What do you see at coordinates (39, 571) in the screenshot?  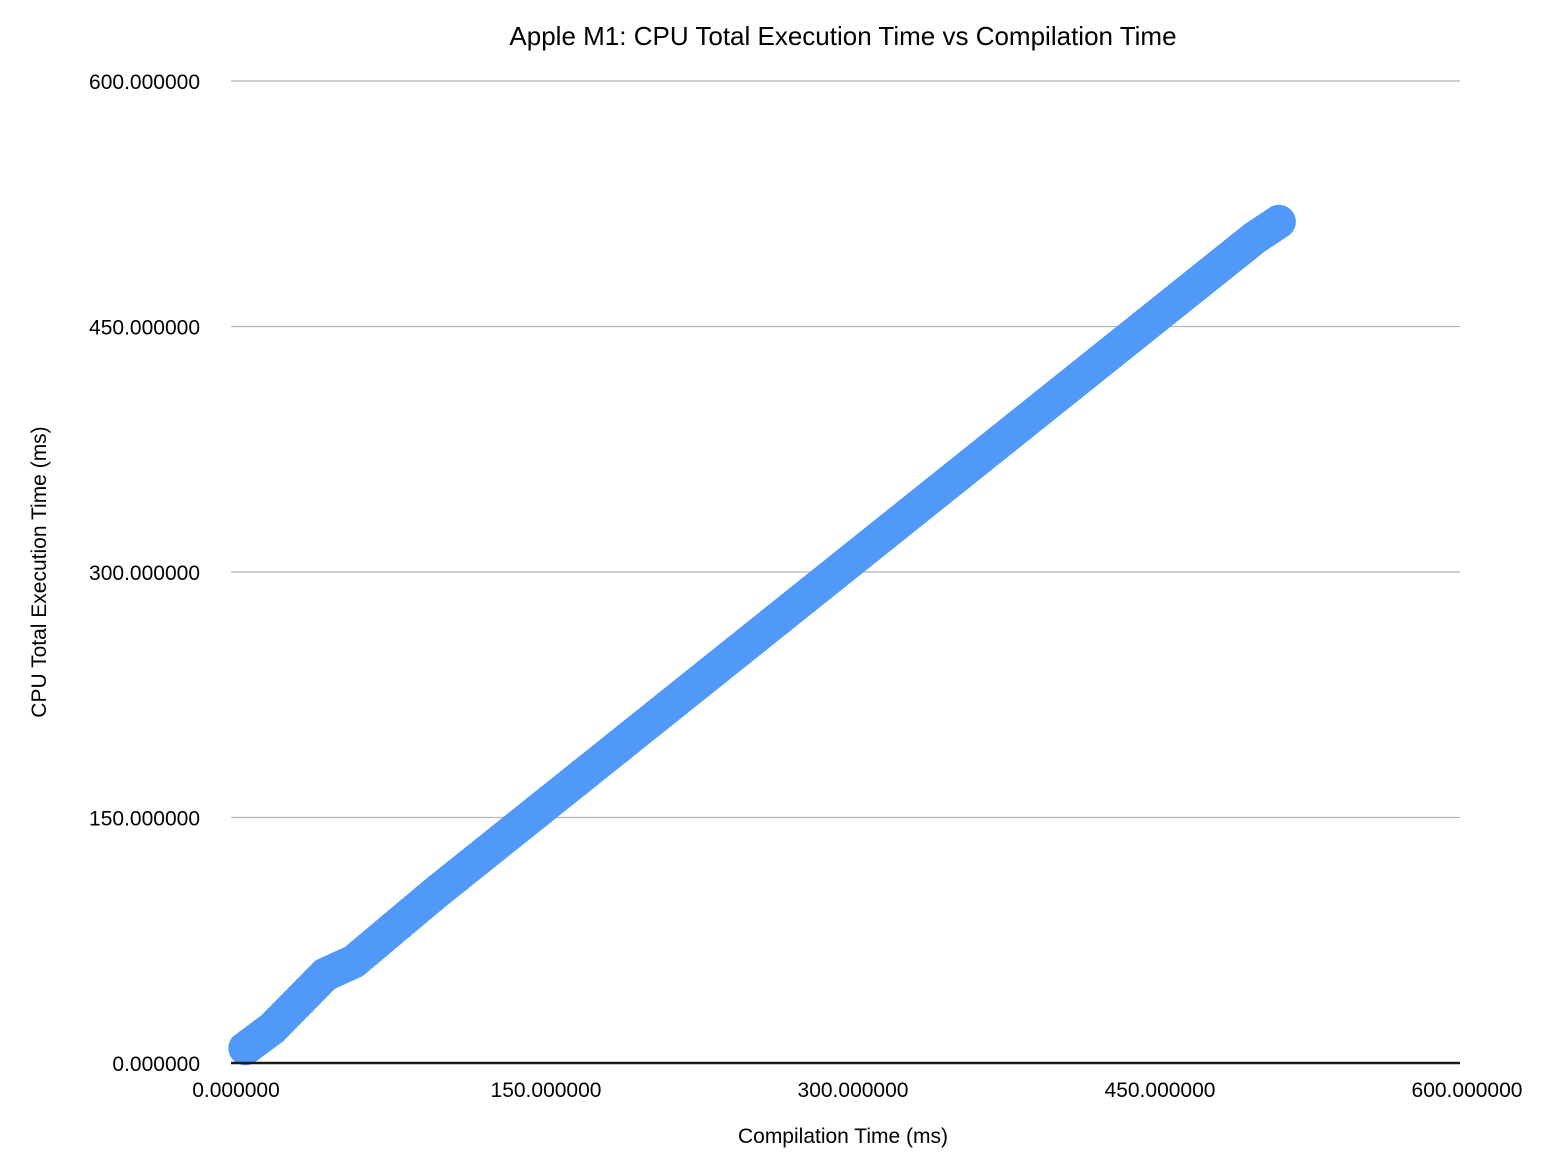 I see `y-axis-label: CPU Total Execution Time (ms)` at bounding box center [39, 571].